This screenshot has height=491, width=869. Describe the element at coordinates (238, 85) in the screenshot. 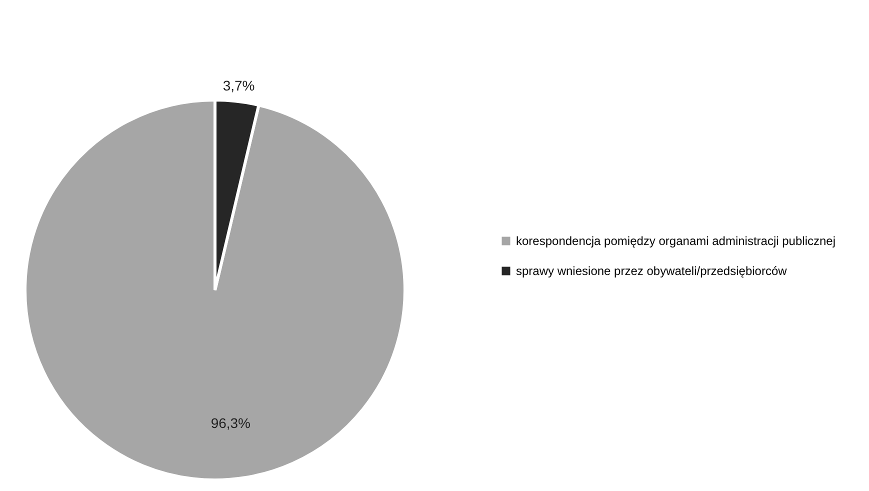

I see `data-label: 3,7%` at that location.